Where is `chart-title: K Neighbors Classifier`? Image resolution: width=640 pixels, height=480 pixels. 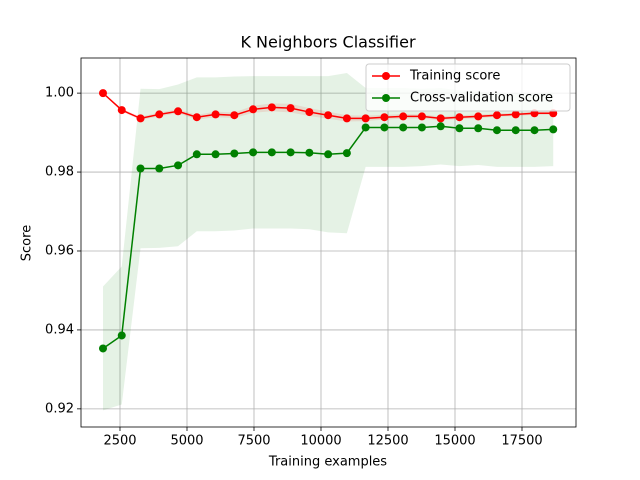
chart-title: K Neighbors Classifier is located at coordinates (328, 42).